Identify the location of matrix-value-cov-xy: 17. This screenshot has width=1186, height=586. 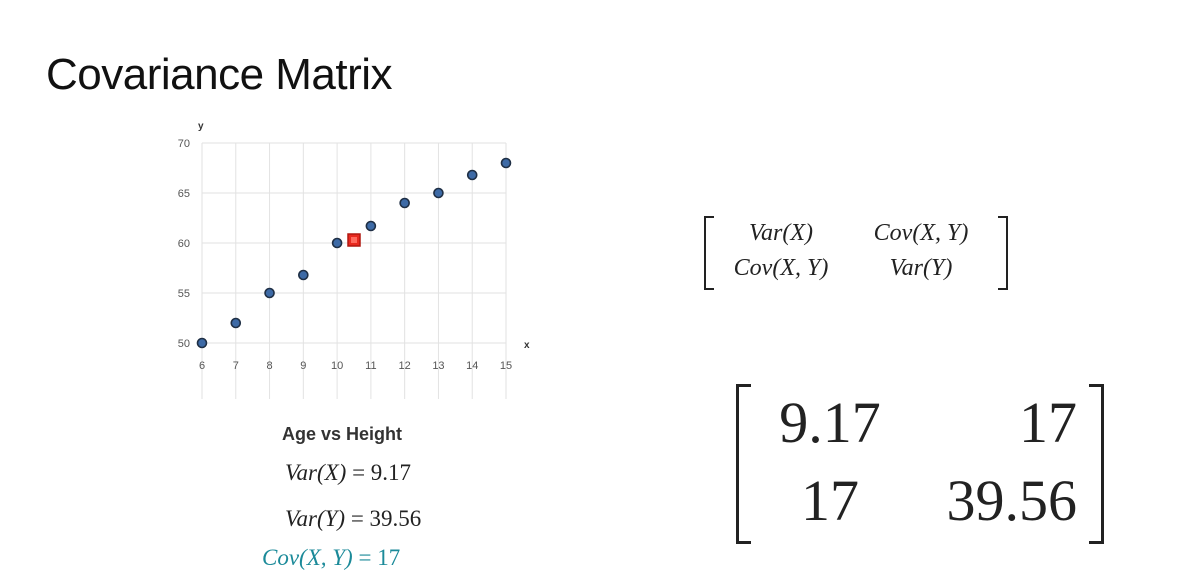
(1048, 422).